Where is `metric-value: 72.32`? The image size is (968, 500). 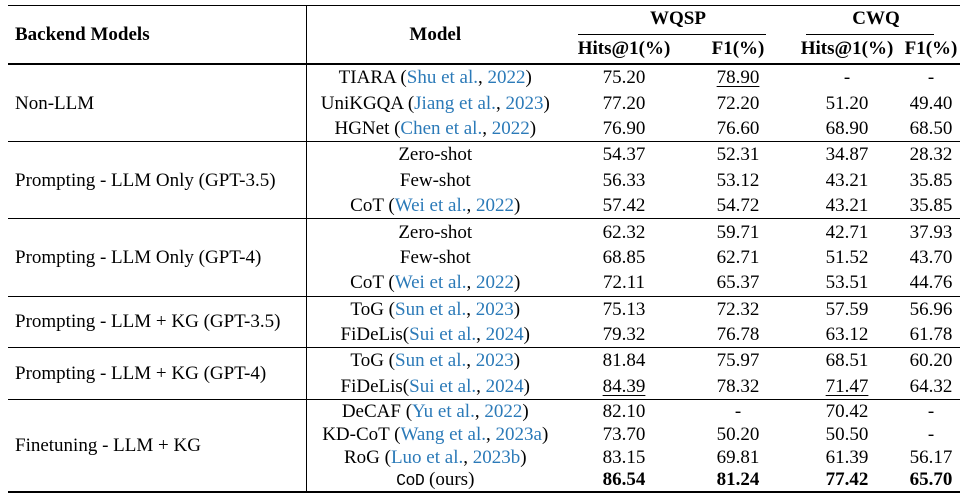 metric-value: 72.32 is located at coordinates (738, 309).